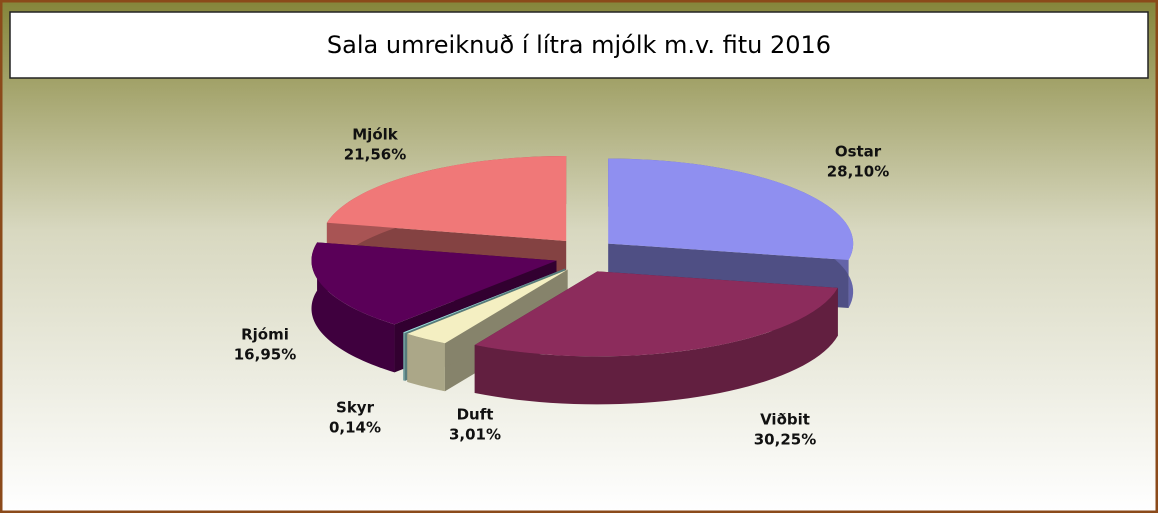 The width and height of the screenshot is (1158, 513). What do you see at coordinates (475, 435) in the screenshot?
I see `slice-value-label: 3,01%` at bounding box center [475, 435].